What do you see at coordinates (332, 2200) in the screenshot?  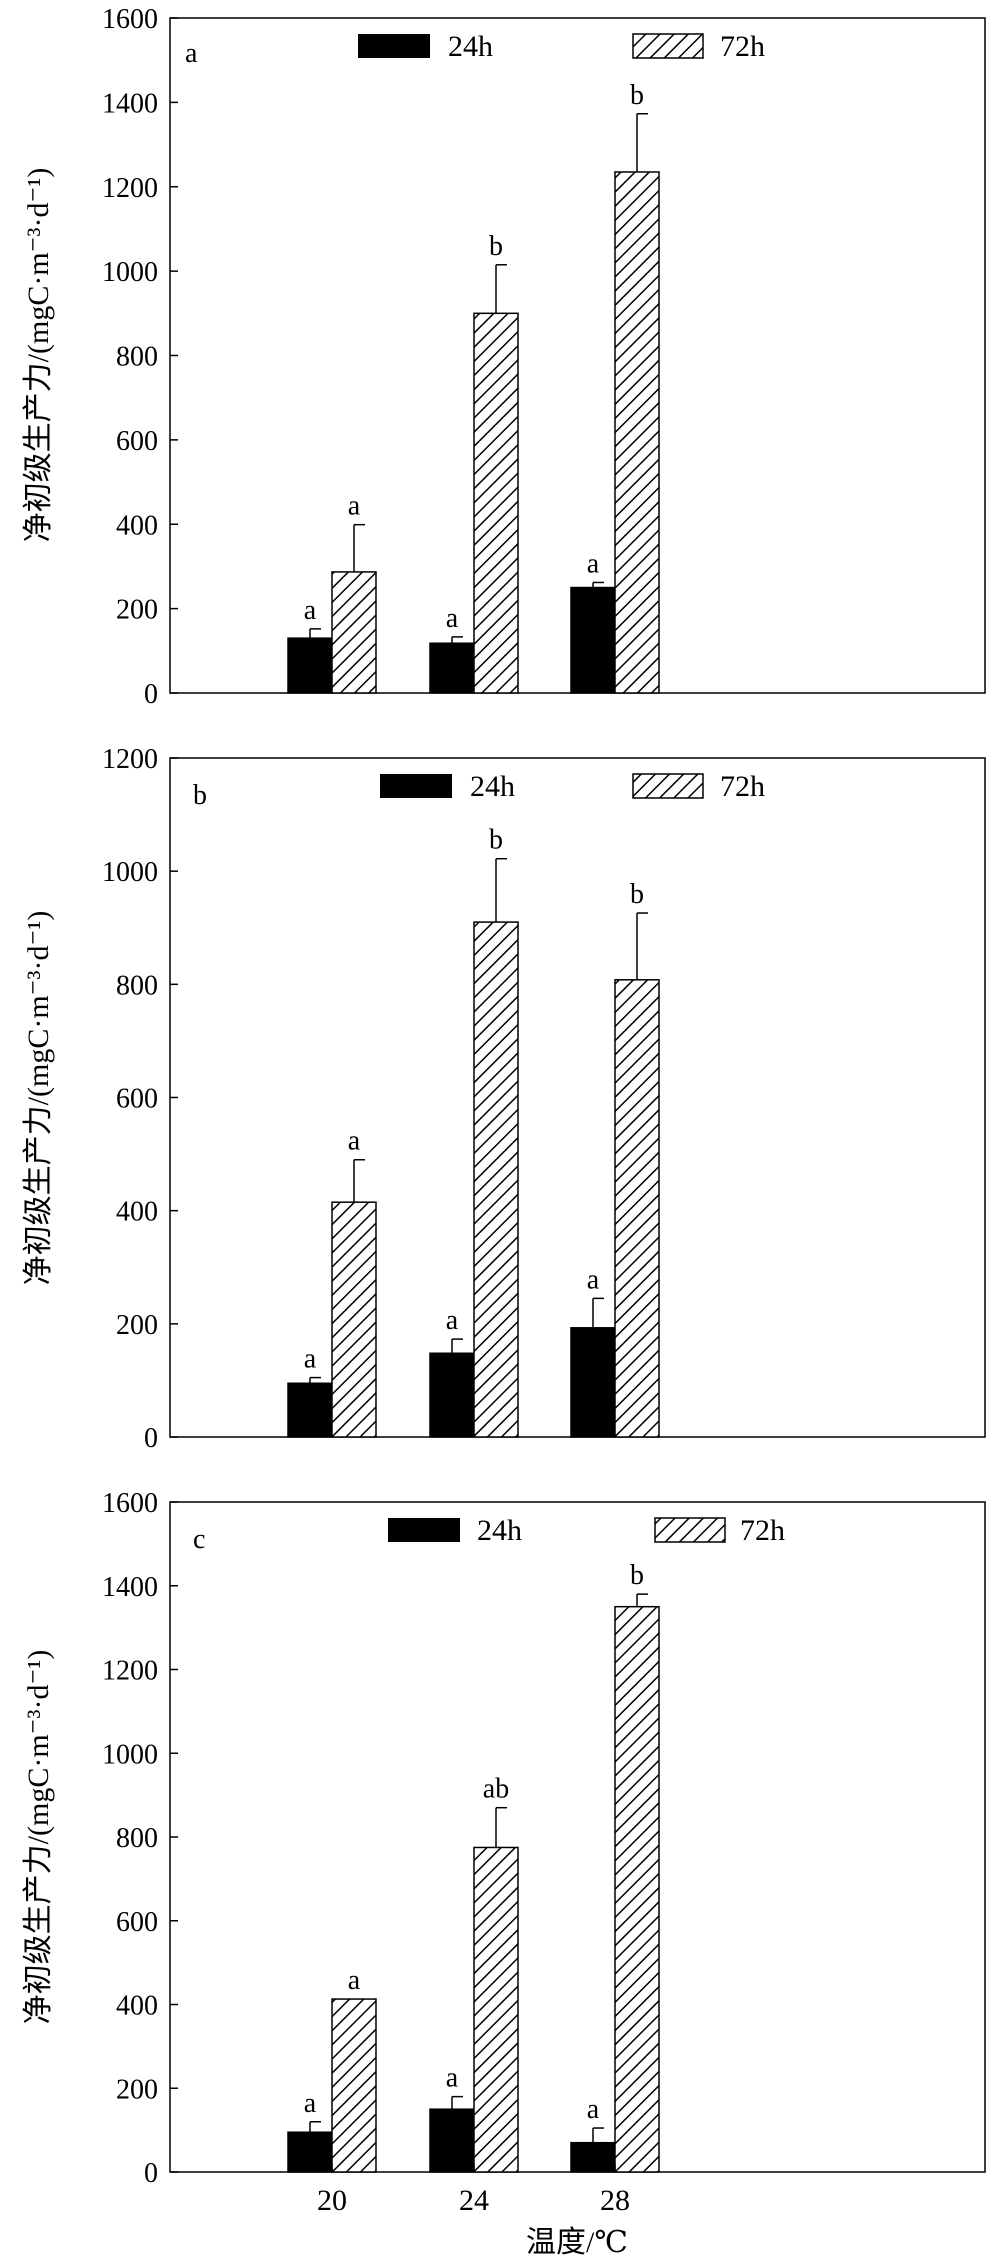 I see `x-tick-label: 20` at bounding box center [332, 2200].